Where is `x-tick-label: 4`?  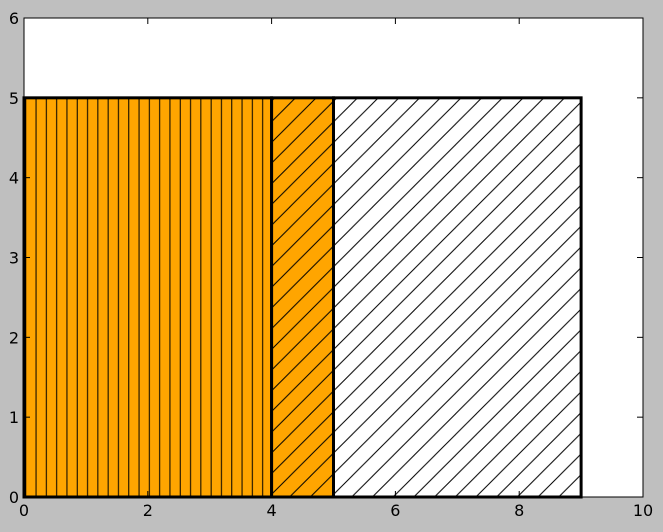 x-tick-label: 4 is located at coordinates (272, 510).